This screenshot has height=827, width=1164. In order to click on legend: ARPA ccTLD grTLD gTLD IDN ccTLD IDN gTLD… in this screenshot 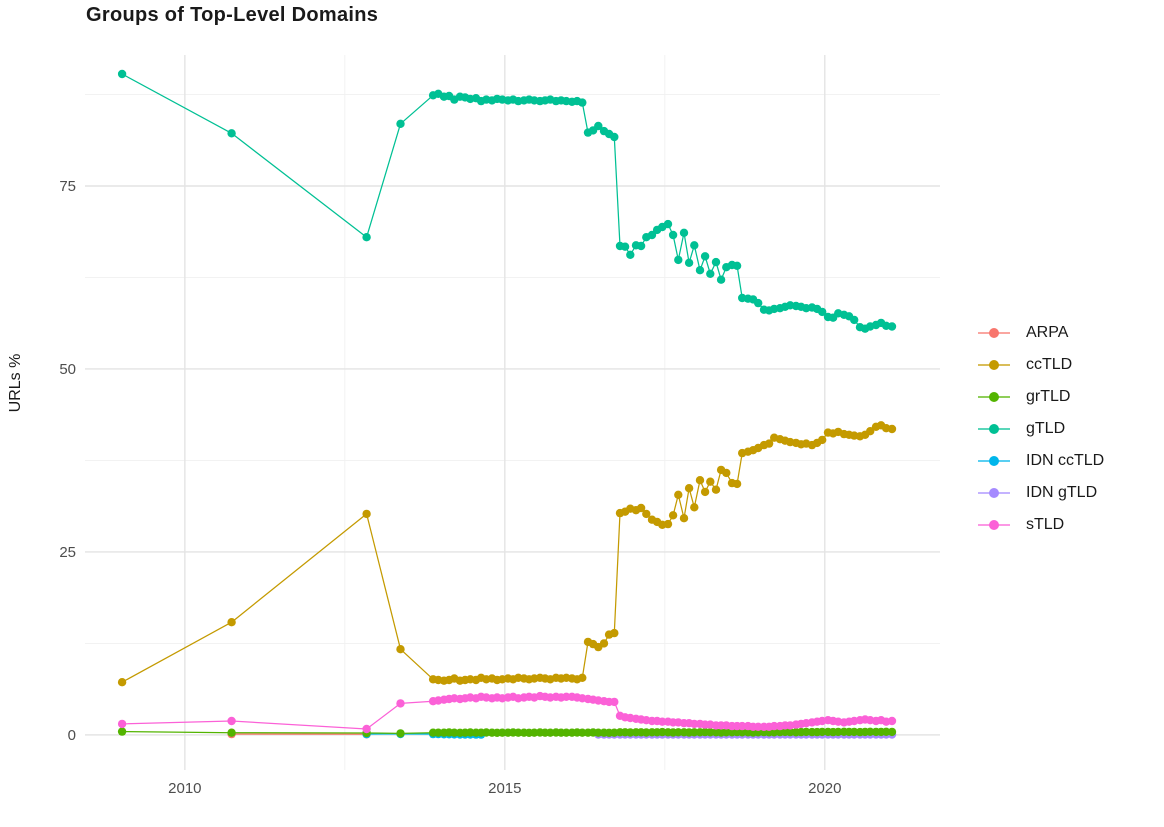, I will do `click(1041, 429)`.